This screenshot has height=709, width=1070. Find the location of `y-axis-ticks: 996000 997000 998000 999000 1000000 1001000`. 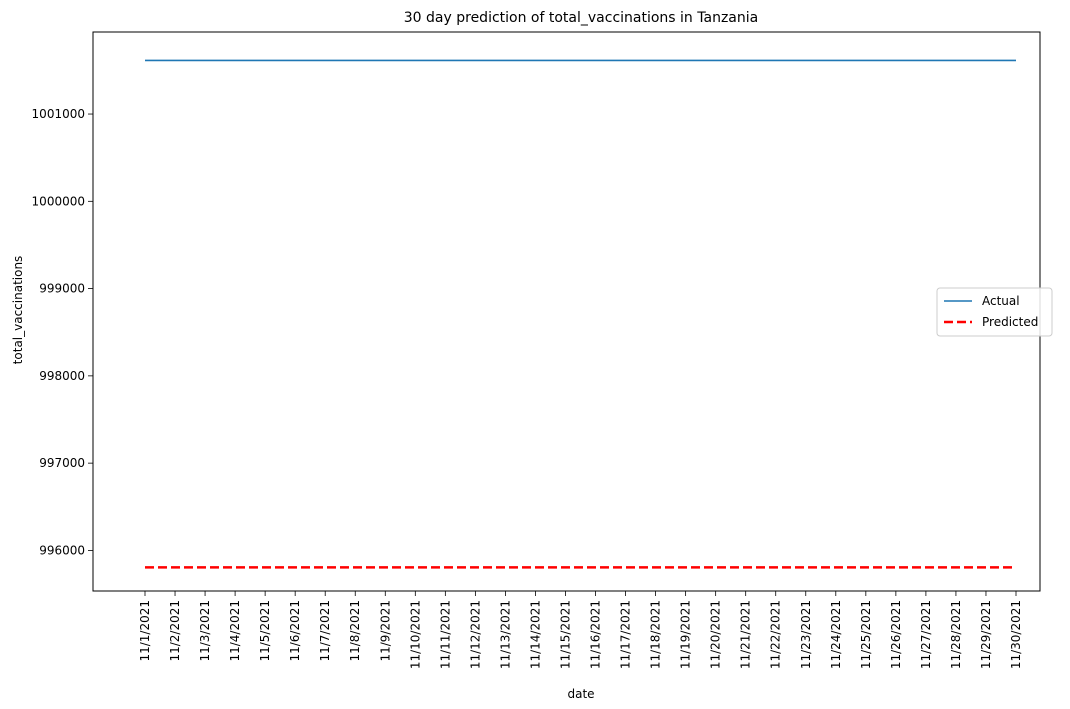

y-axis-ticks: 996000 997000 998000 999000 1000000 1001000 is located at coordinates (62, 332).